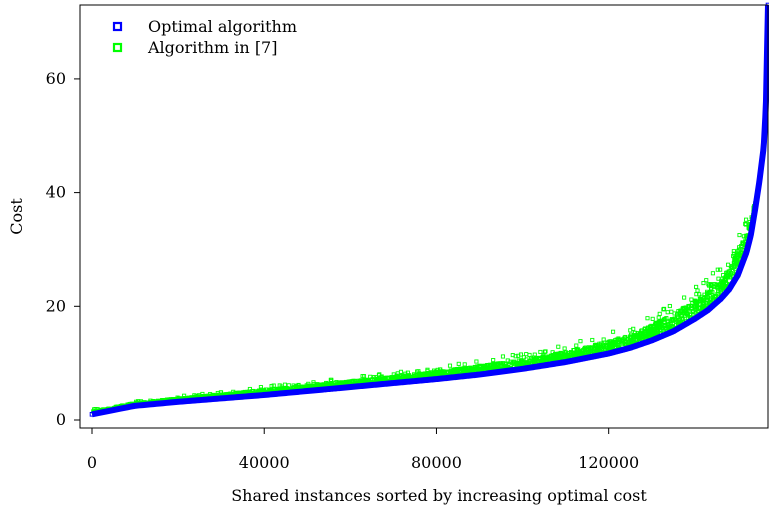 This screenshot has height=509, width=769. What do you see at coordinates (117, 47) in the screenshot?
I see `legend-marker` at bounding box center [117, 47].